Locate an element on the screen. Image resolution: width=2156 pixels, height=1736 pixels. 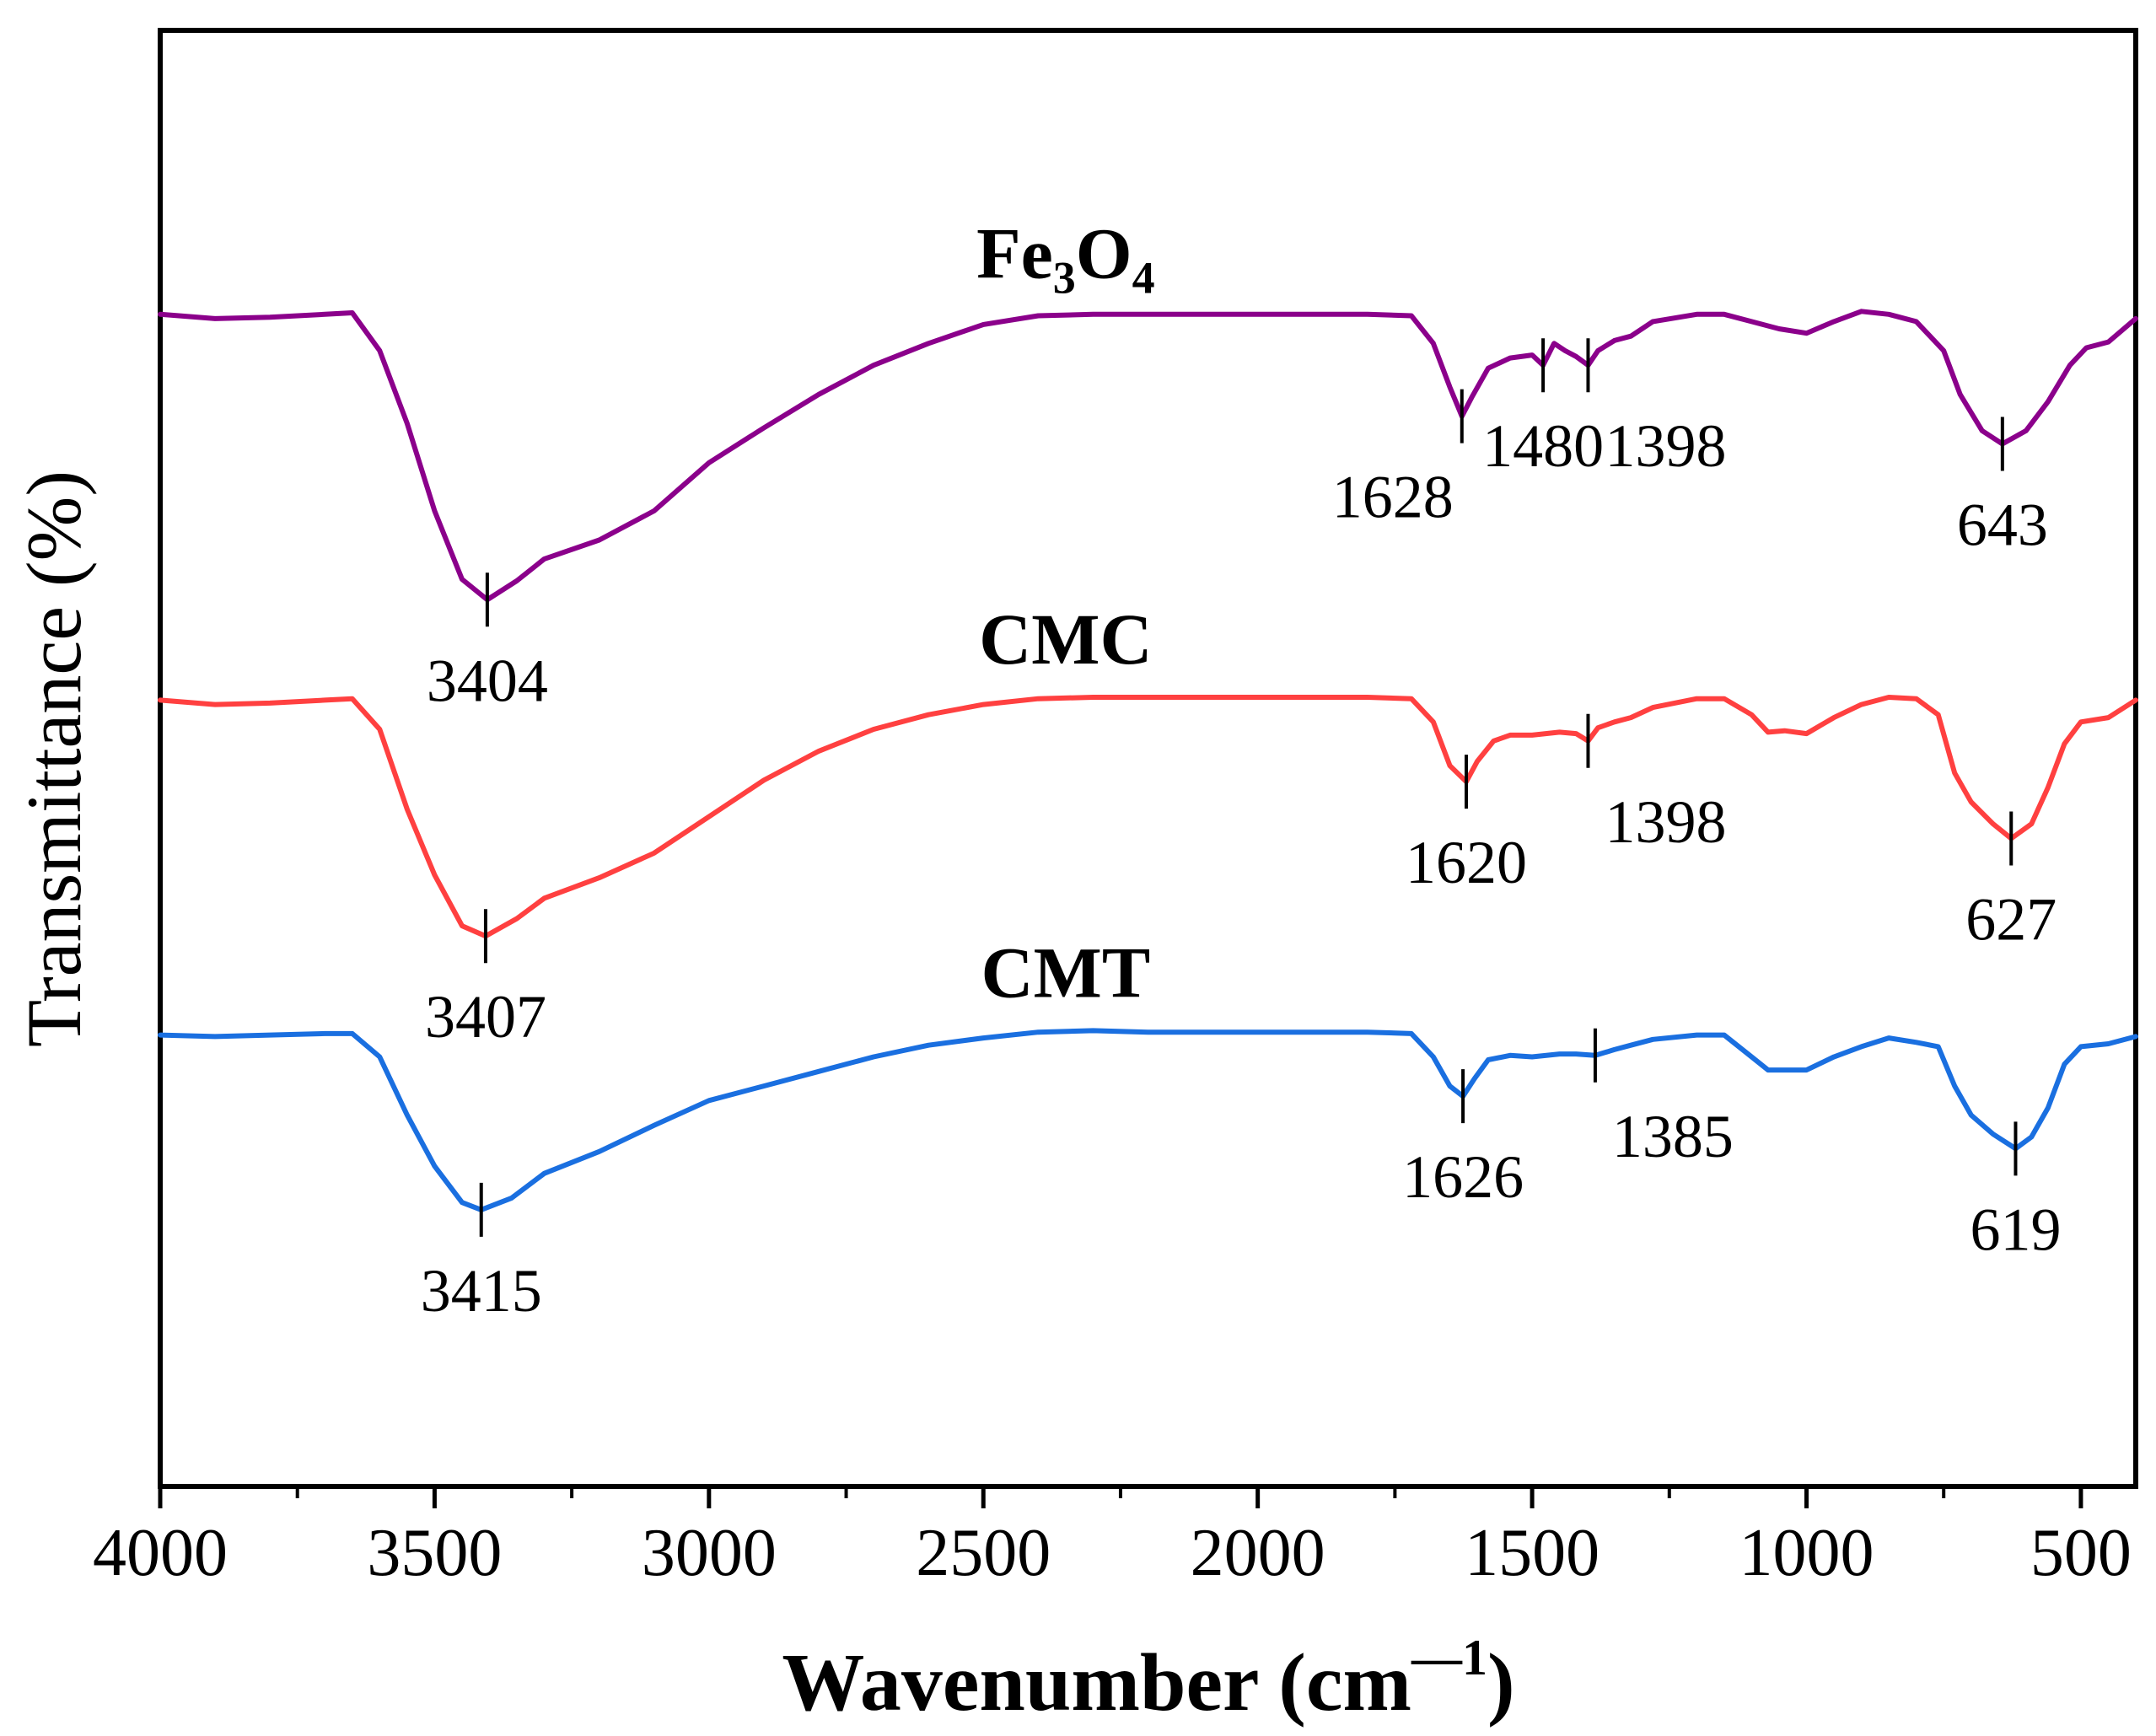
peak-label-627: 627 is located at coordinates (2011, 919).